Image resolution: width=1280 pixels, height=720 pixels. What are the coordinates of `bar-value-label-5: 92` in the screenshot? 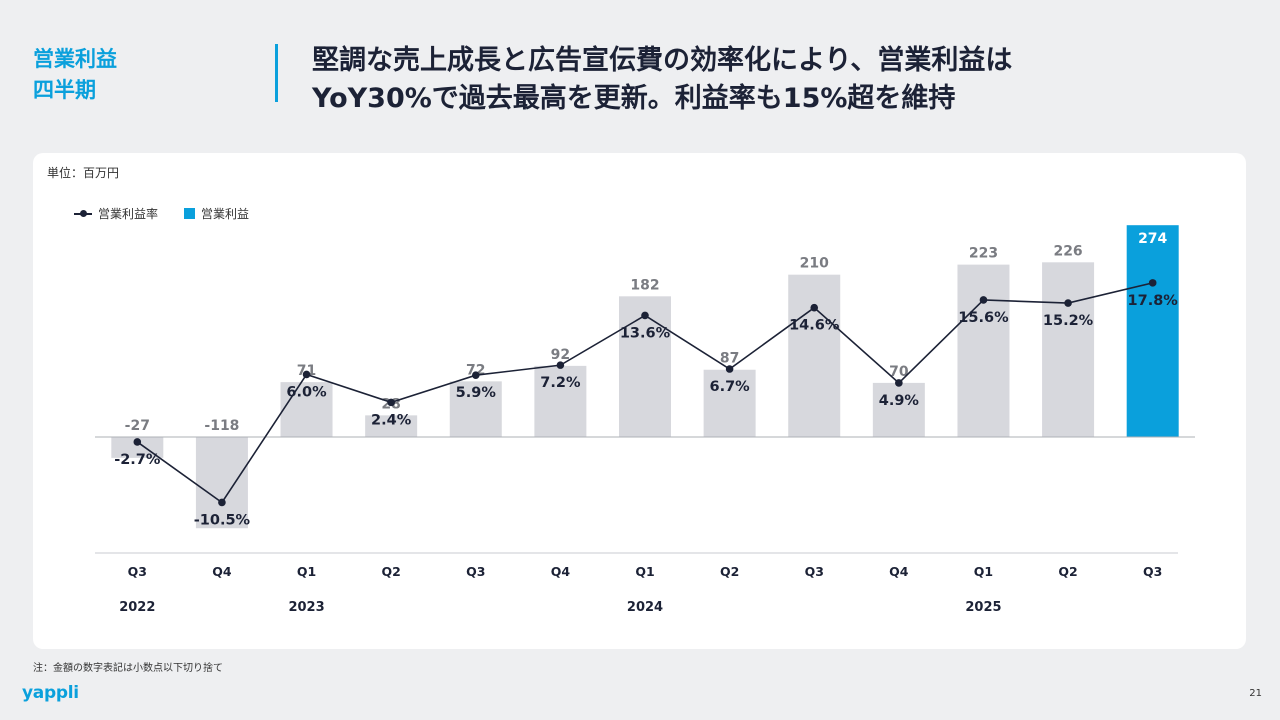 It's located at (560, 355).